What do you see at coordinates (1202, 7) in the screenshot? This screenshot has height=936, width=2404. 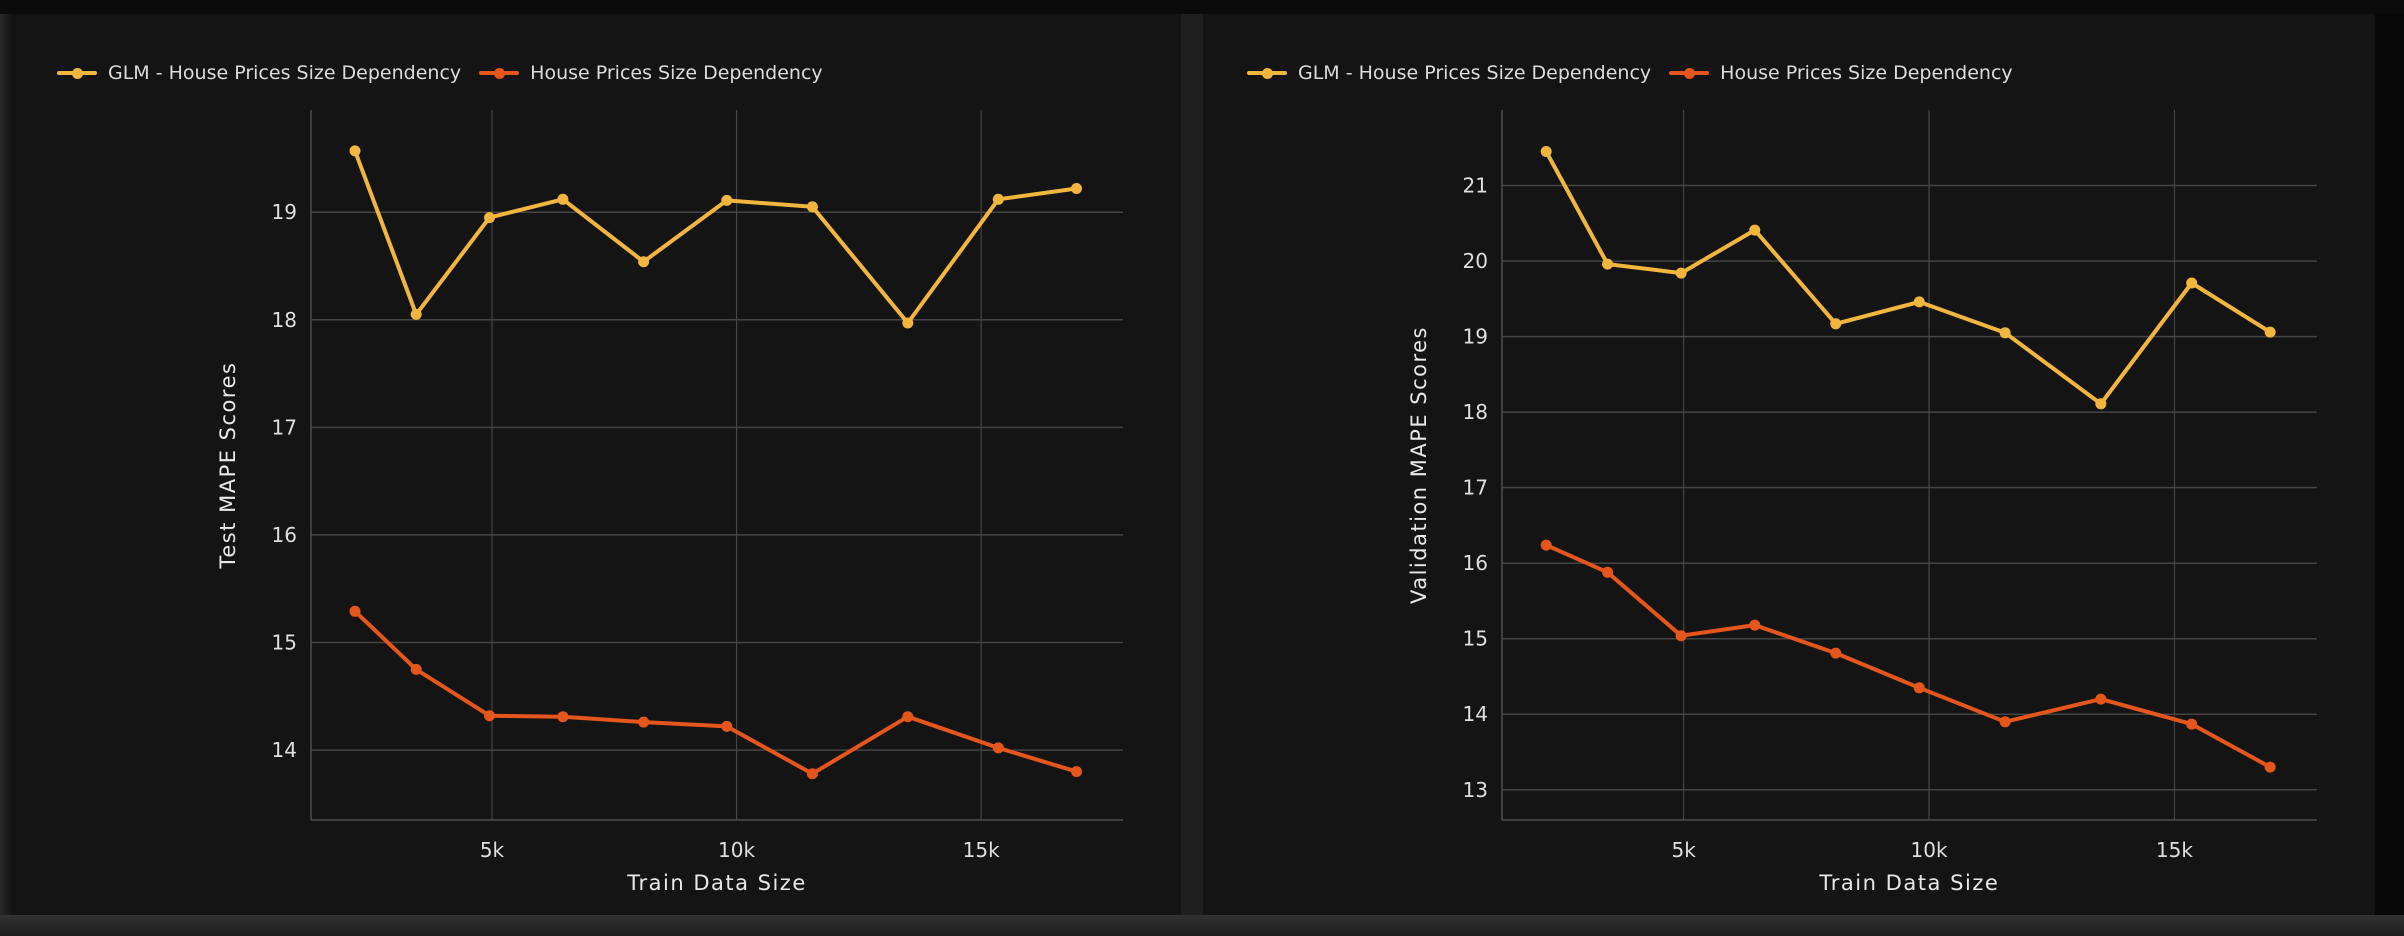 I see `window-top-edge` at bounding box center [1202, 7].